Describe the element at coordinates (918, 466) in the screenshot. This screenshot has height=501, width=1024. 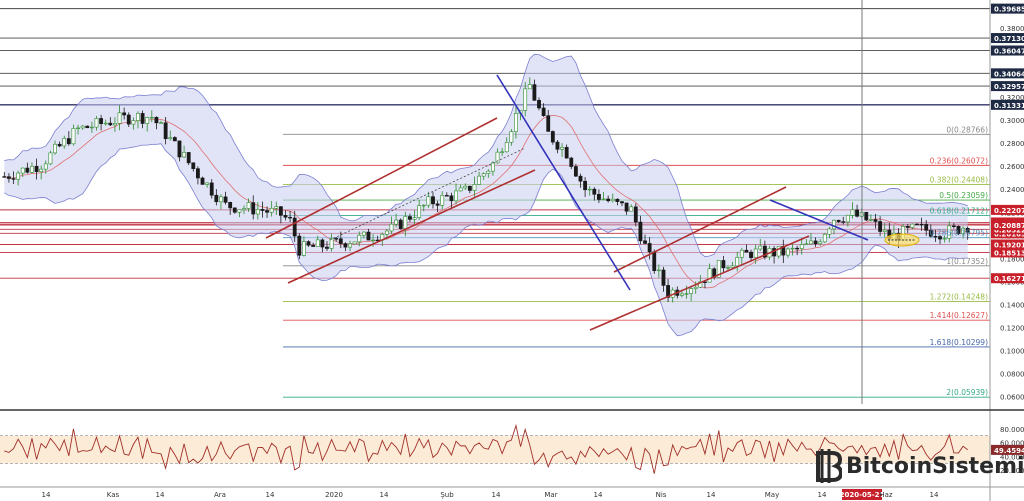
I see `watermark-logo: BitcoinSistemicom` at that location.